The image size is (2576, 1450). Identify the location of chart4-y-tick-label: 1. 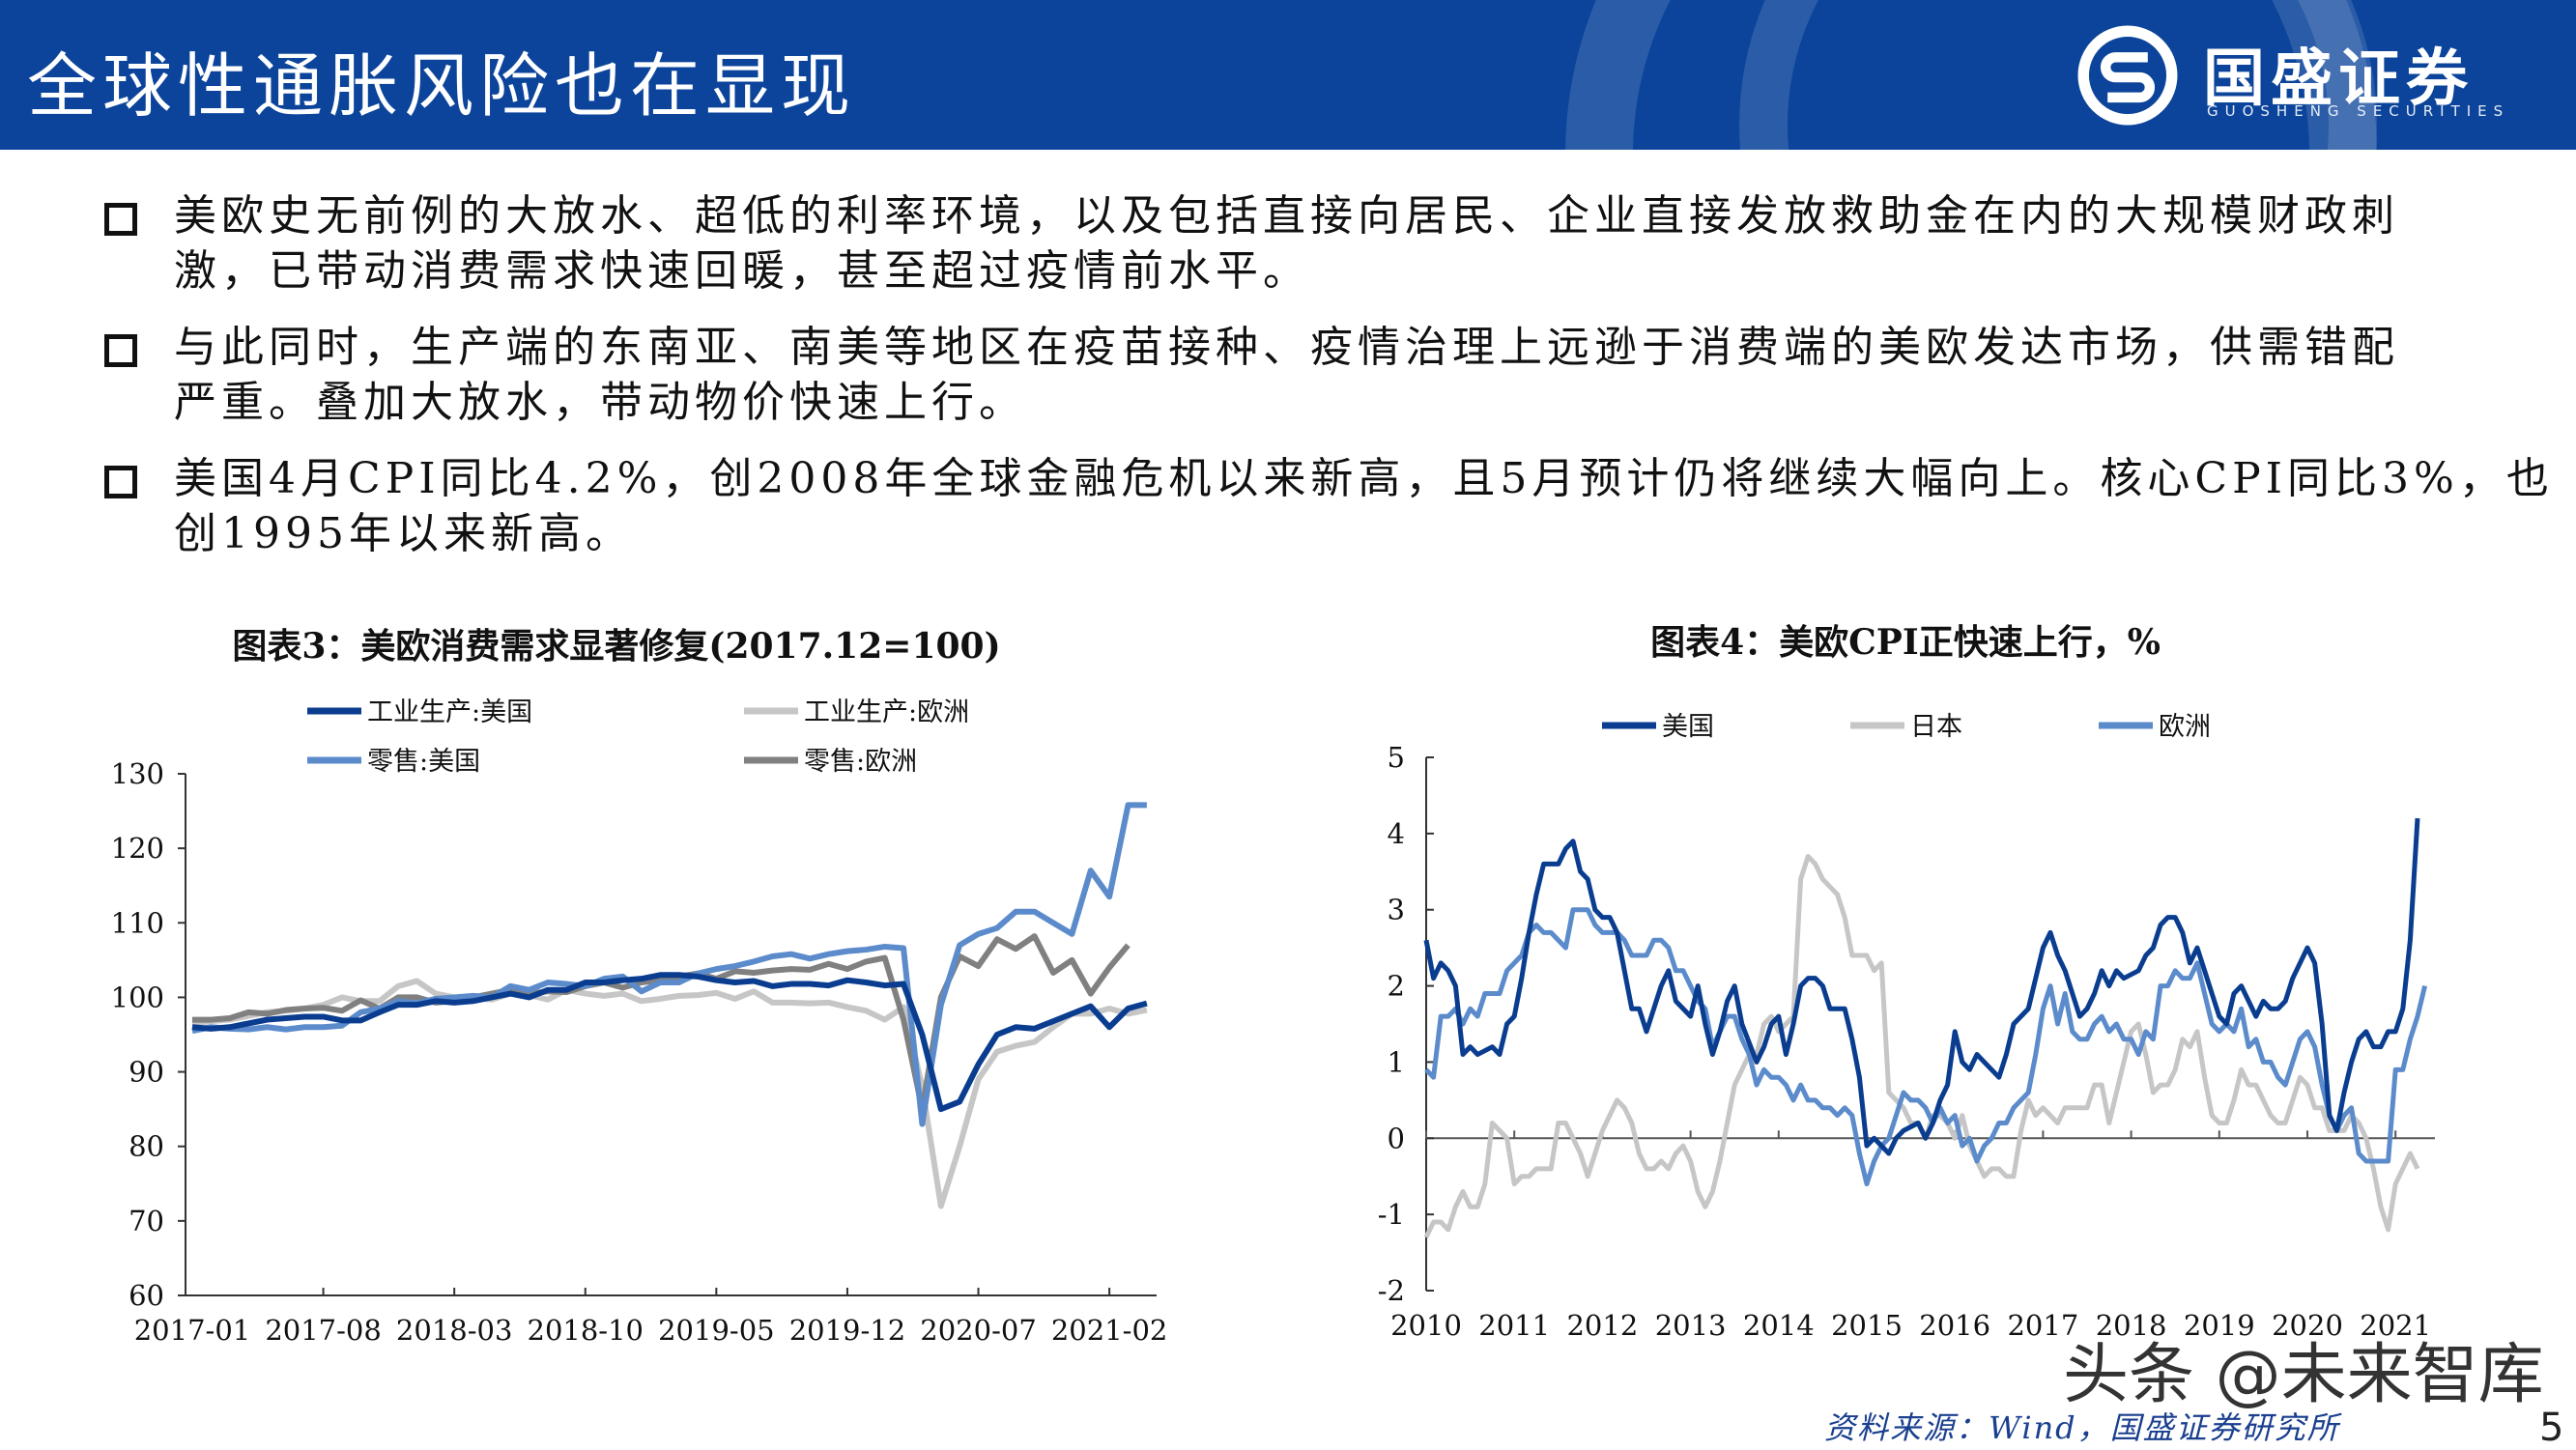
(1397, 1062).